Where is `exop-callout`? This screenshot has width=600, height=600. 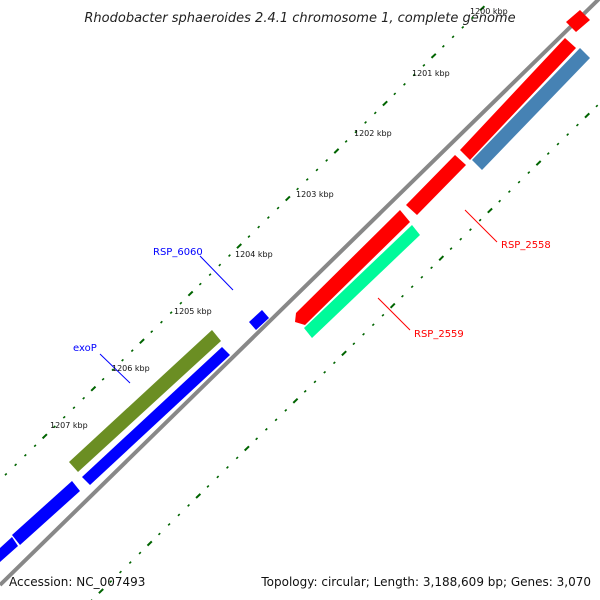
exop-callout is located at coordinates (115, 368).